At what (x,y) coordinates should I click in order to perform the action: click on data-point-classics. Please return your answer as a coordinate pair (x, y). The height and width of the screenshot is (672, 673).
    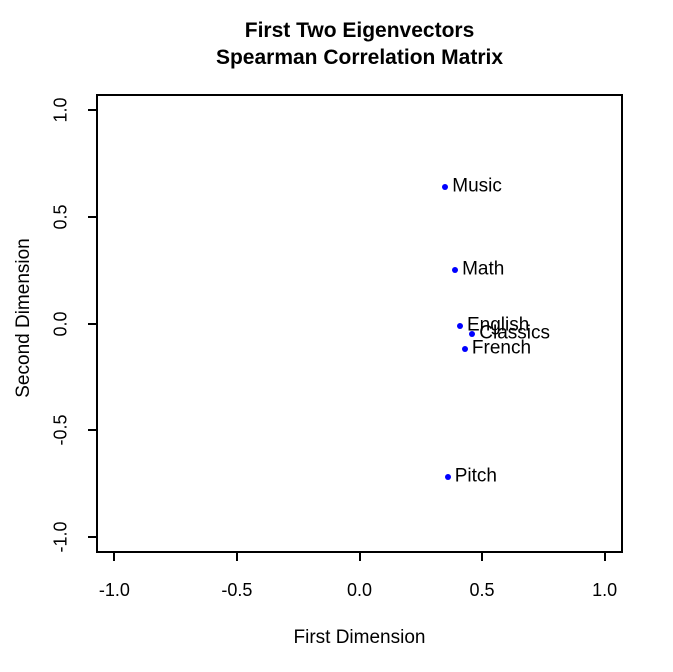
    Looking at the image, I should click on (472, 334).